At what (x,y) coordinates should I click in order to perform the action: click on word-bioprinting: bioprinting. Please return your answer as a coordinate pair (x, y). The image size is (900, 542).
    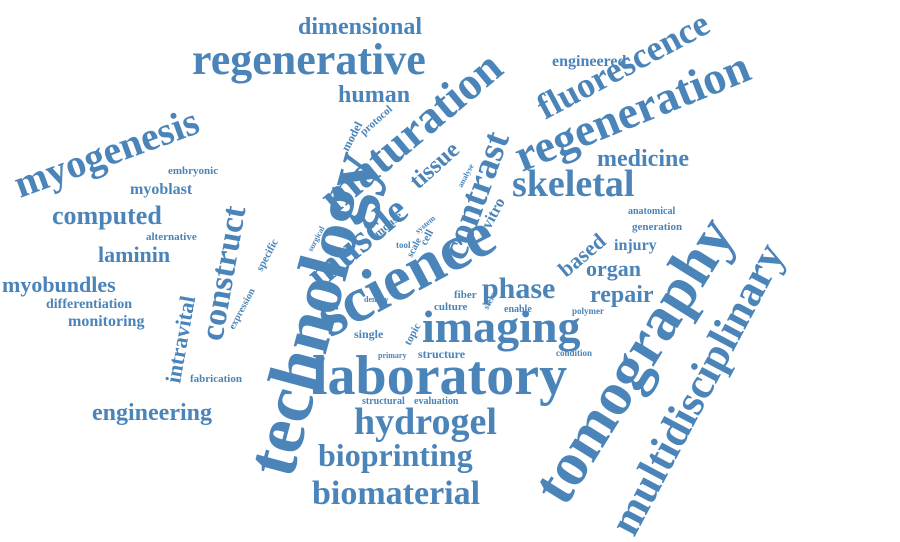
    Looking at the image, I should click on (395, 455).